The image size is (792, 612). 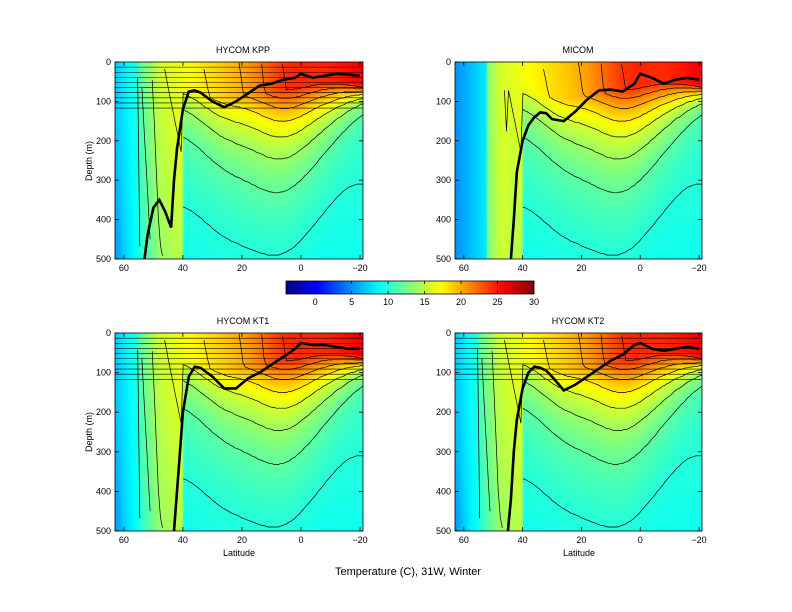 I want to click on colorbar-ticks: 0 5 10 15 20 25 30, so click(x=426, y=294).